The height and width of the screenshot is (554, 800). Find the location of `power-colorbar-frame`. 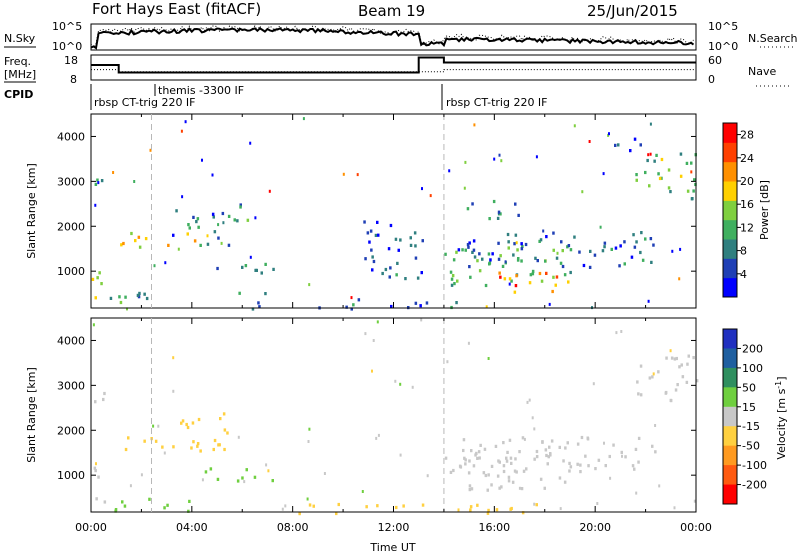

power-colorbar-frame is located at coordinates (730, 210).